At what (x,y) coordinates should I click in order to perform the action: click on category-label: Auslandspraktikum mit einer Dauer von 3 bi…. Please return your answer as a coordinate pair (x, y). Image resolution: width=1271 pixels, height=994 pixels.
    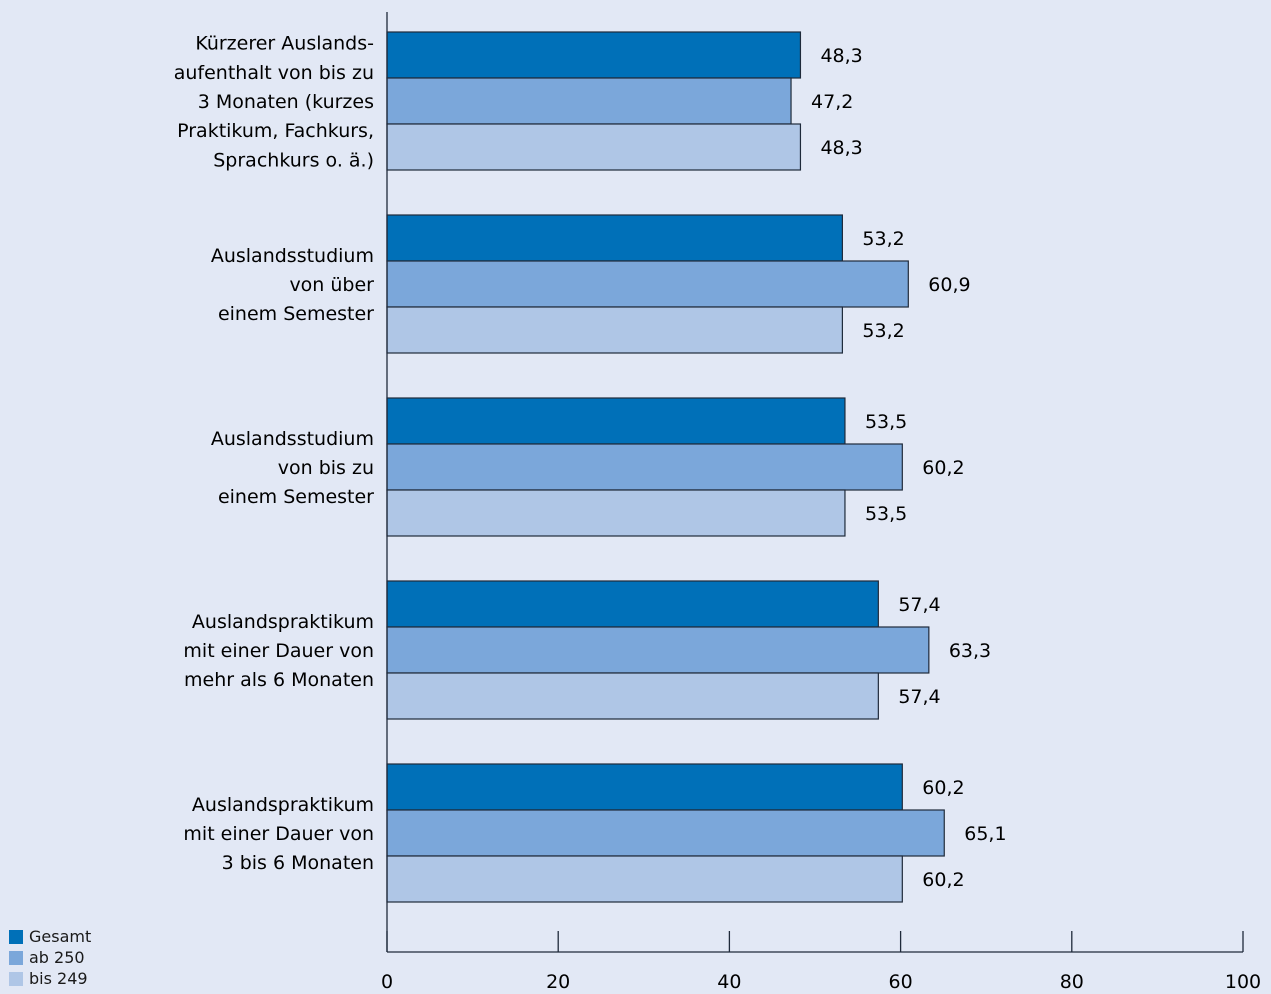
    Looking at the image, I should click on (278, 834).